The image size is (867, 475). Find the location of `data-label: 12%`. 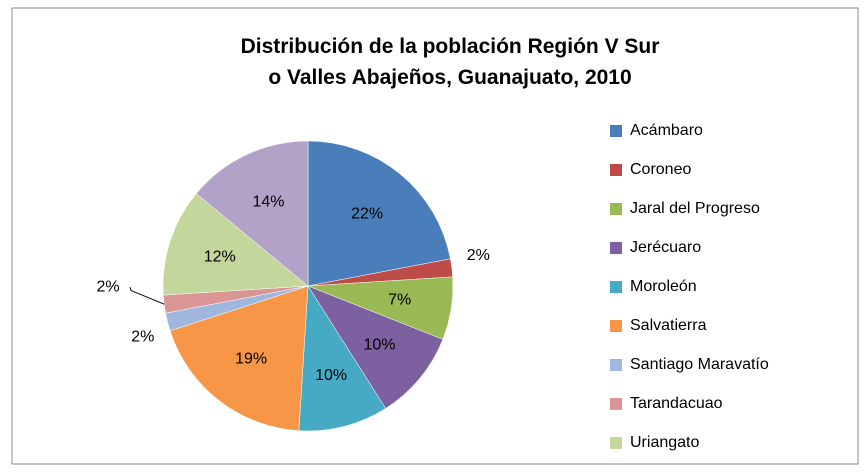

data-label: 12% is located at coordinates (220, 257).